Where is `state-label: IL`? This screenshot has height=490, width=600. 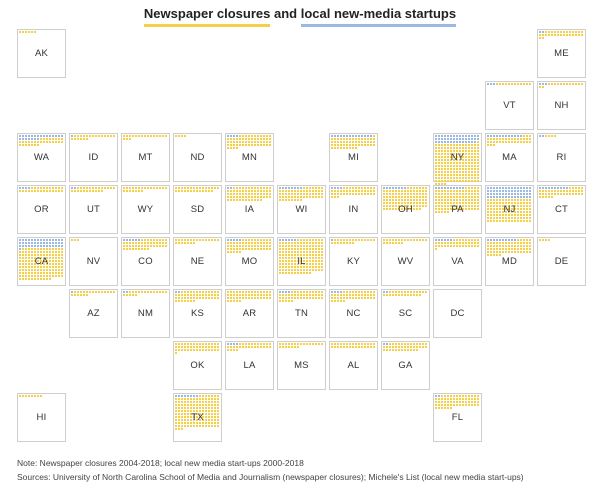 state-label: IL is located at coordinates (301, 261).